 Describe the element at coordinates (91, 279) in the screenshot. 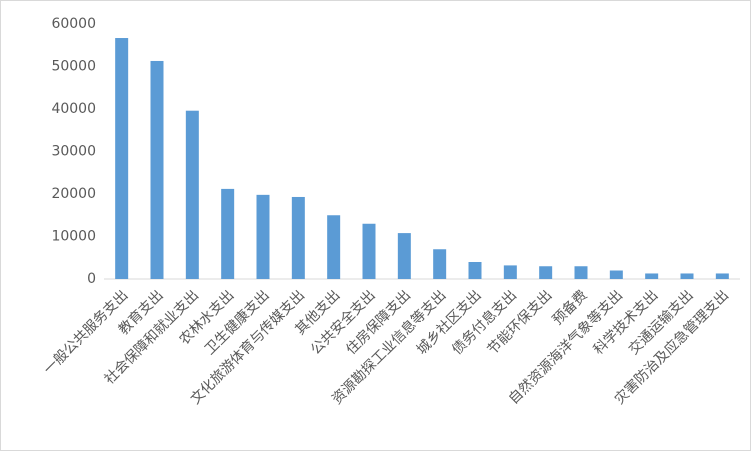

I see `y-tick-label: 0` at that location.